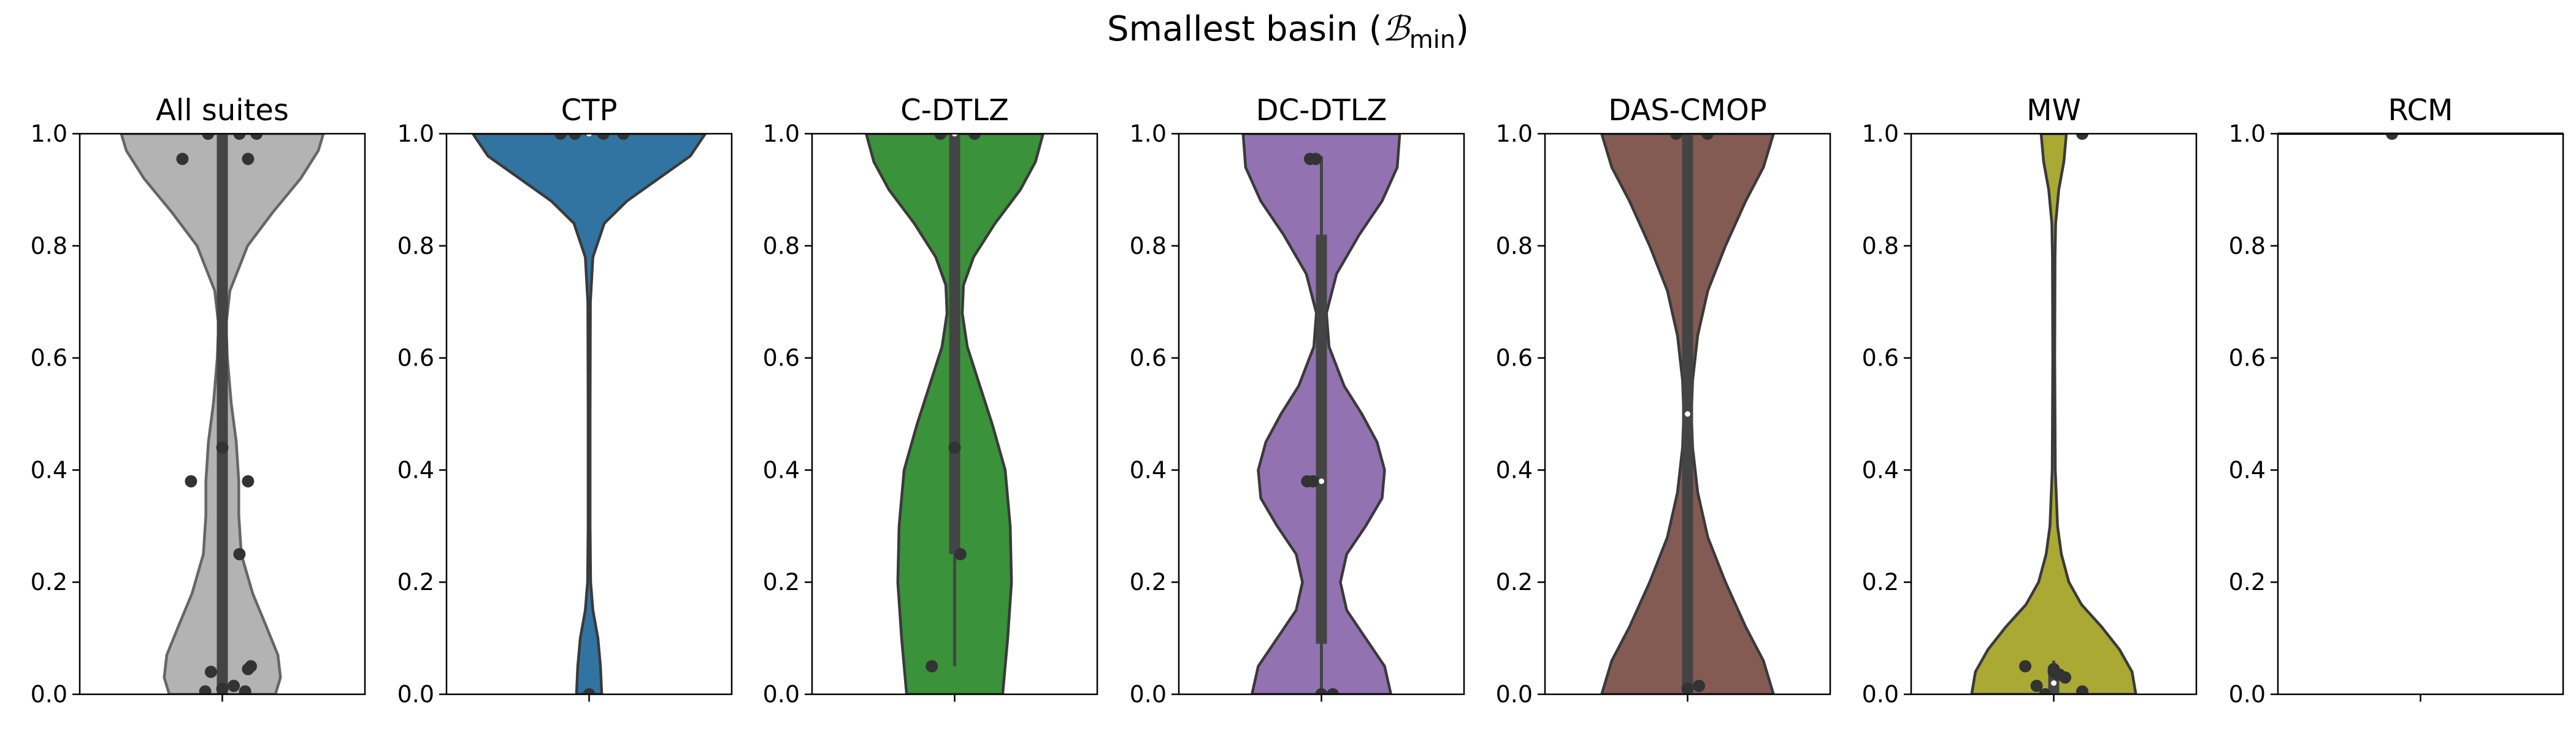  What do you see at coordinates (781, 358) in the screenshot?
I see `y-tick-label-c-dtlz: 0.6` at bounding box center [781, 358].